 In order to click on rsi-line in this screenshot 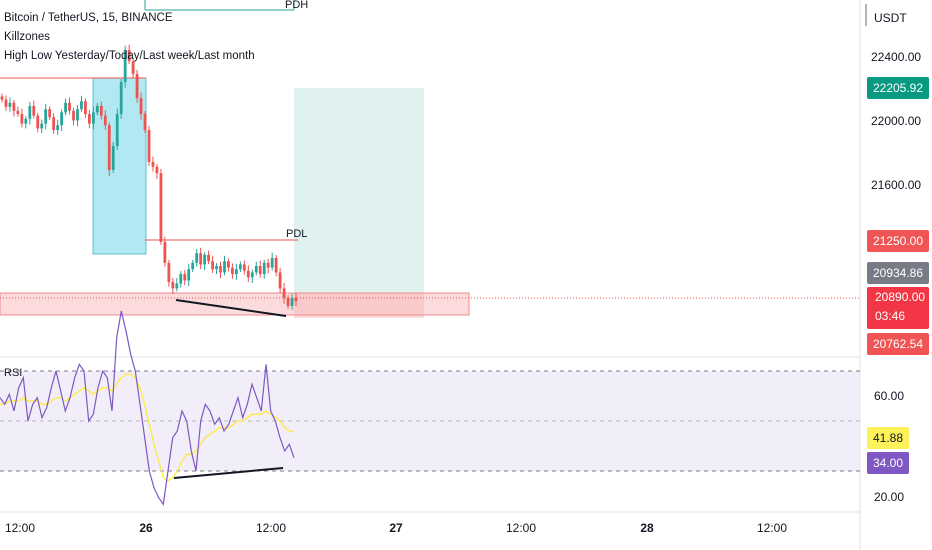, I will do `click(147, 408)`.